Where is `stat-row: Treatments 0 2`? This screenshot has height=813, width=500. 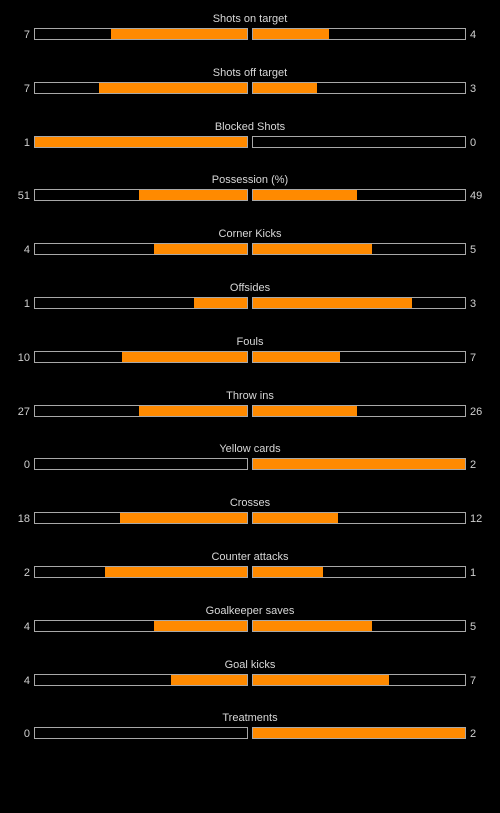 stat-row: Treatments 0 2 is located at coordinates (250, 731).